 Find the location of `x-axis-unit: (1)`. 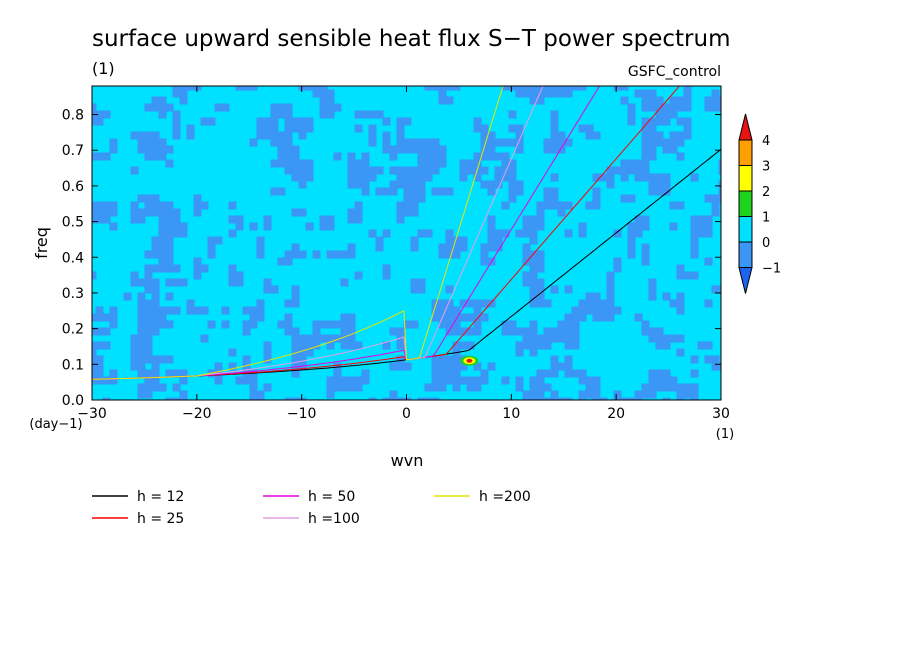

x-axis-unit: (1) is located at coordinates (725, 434).